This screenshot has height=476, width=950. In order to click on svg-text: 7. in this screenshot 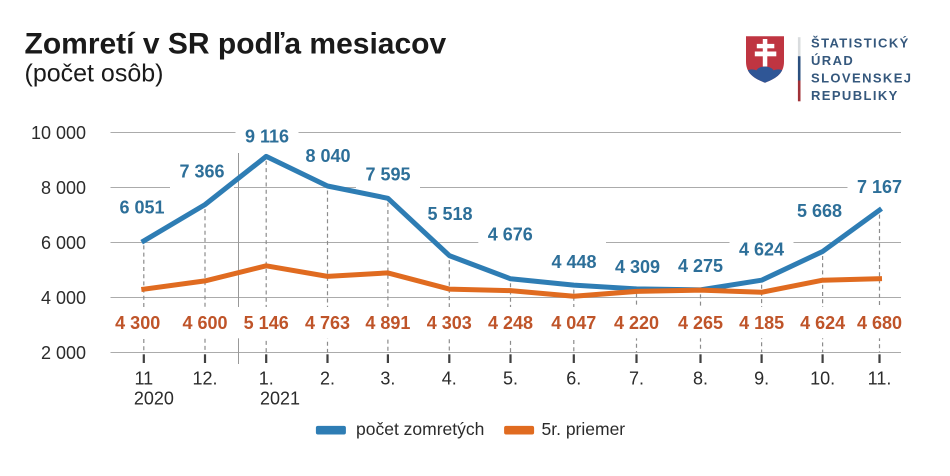, I will do `click(636, 379)`.